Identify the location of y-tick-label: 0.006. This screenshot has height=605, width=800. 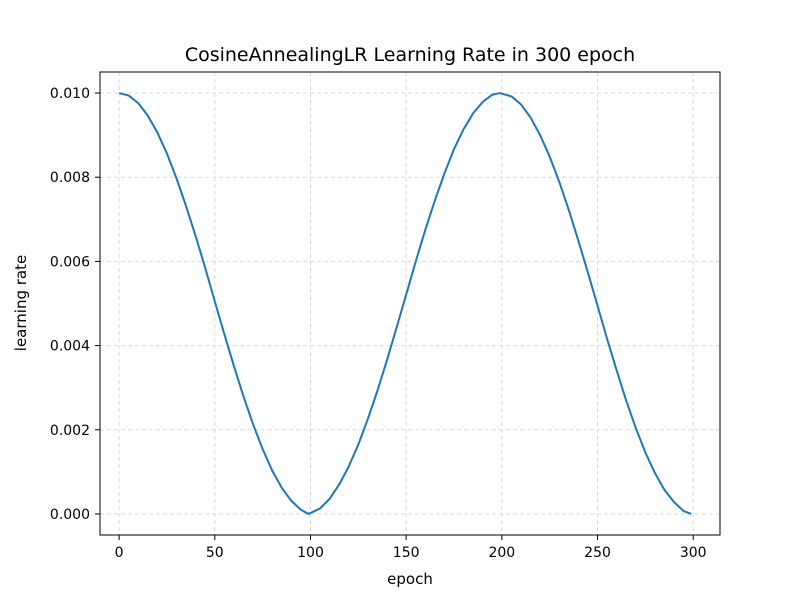
(70, 262).